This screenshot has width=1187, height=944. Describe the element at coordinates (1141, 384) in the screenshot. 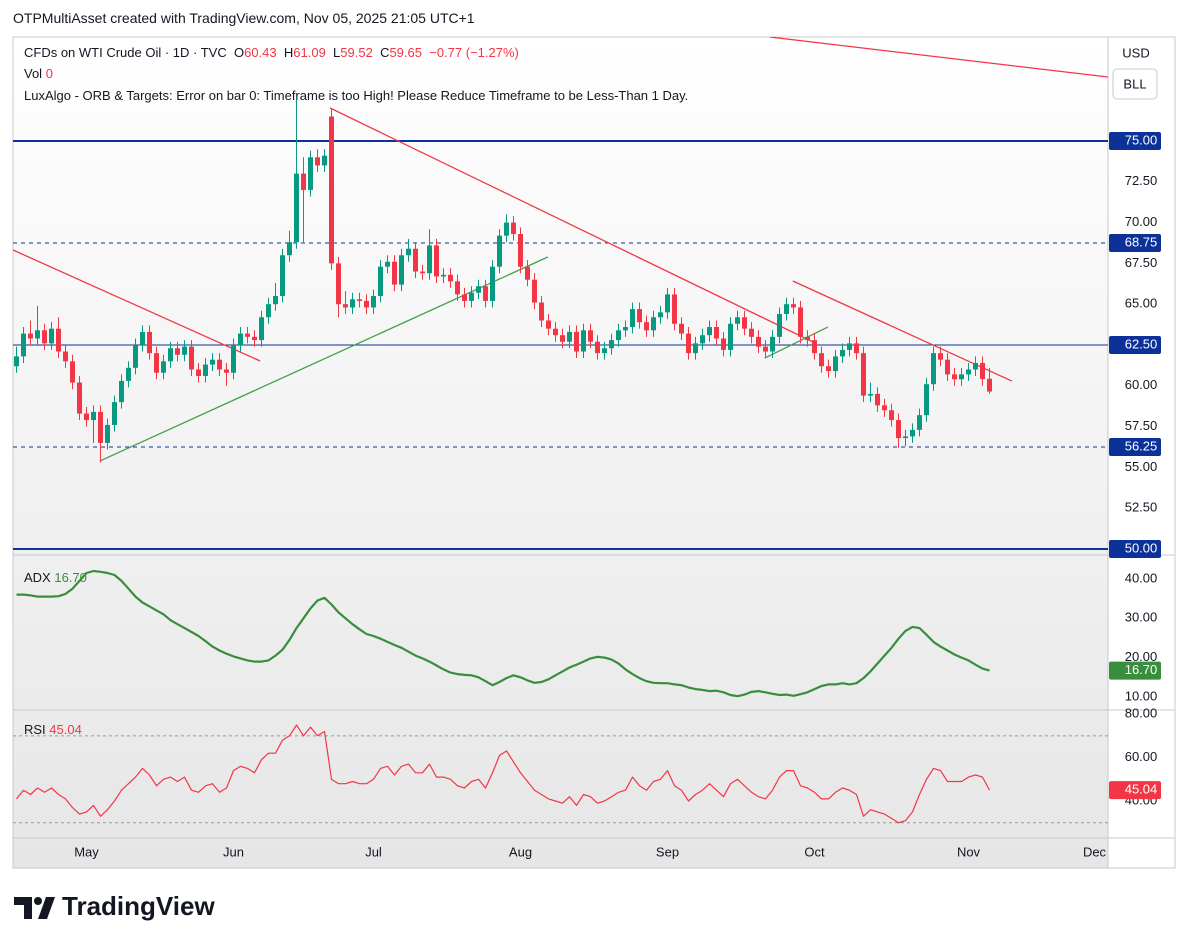

I see `y-tick-label: 60.00` at that location.